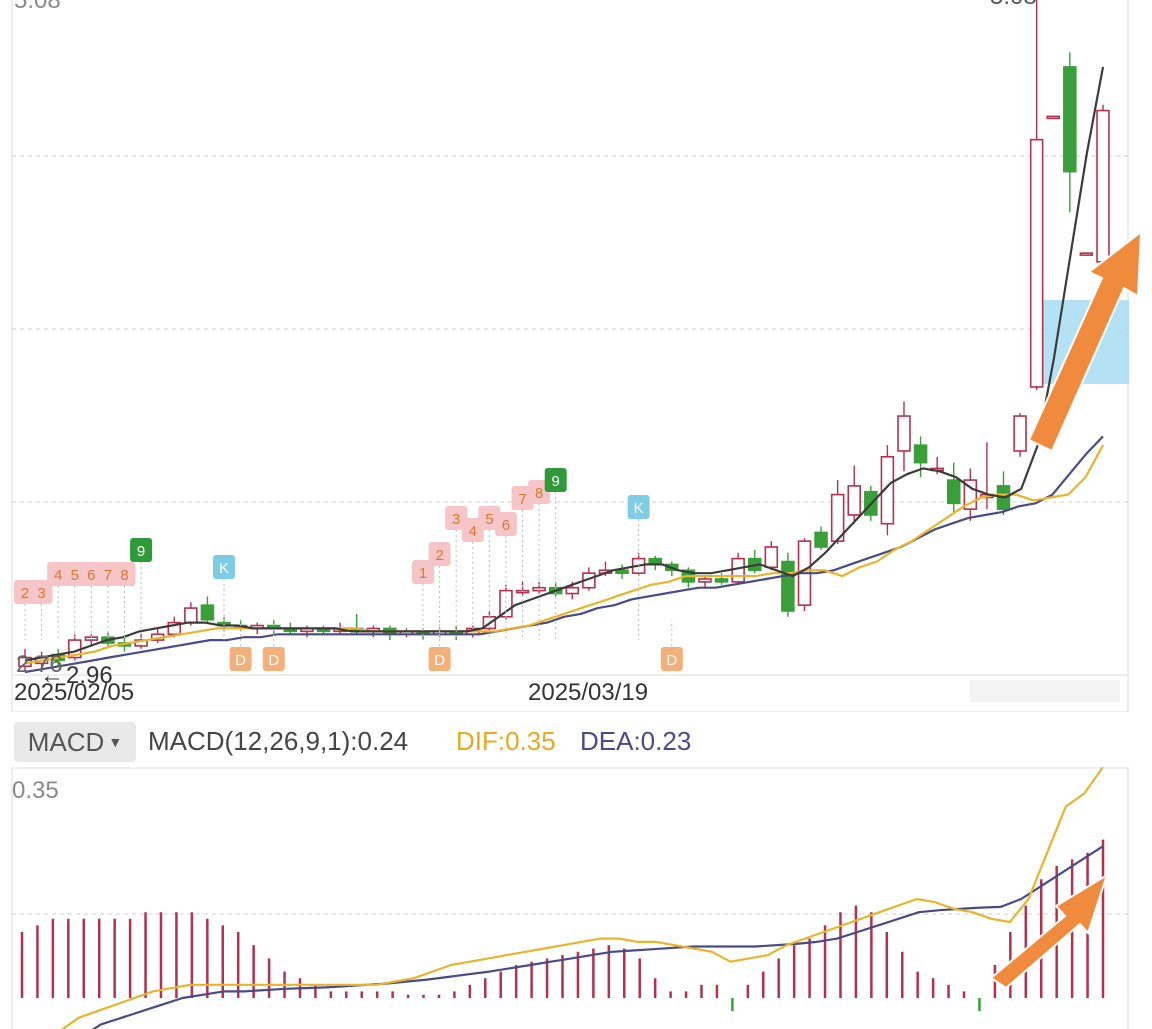 Image resolution: width=1152 pixels, height=1029 pixels. I want to click on date-start-label: 2025/02/05, so click(74, 692).